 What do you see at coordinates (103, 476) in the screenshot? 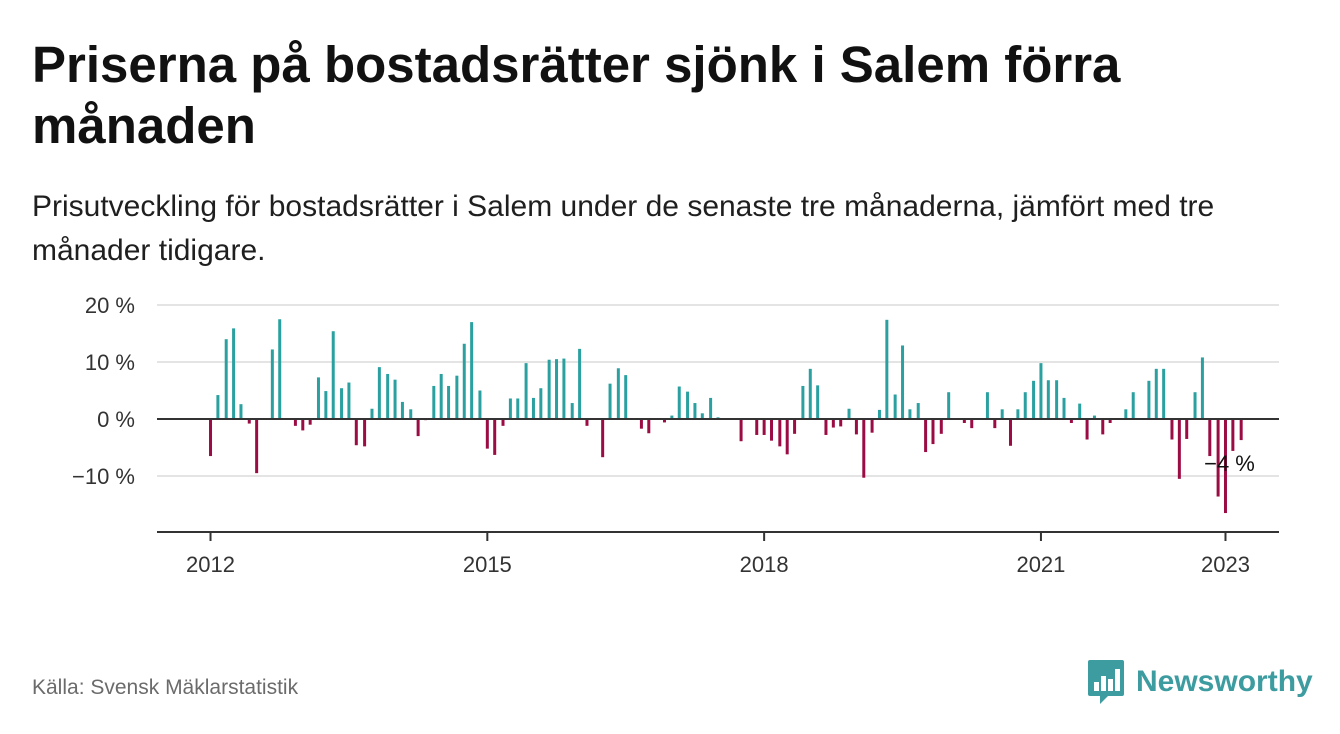
I see `y-tick-label: −10 %` at bounding box center [103, 476].